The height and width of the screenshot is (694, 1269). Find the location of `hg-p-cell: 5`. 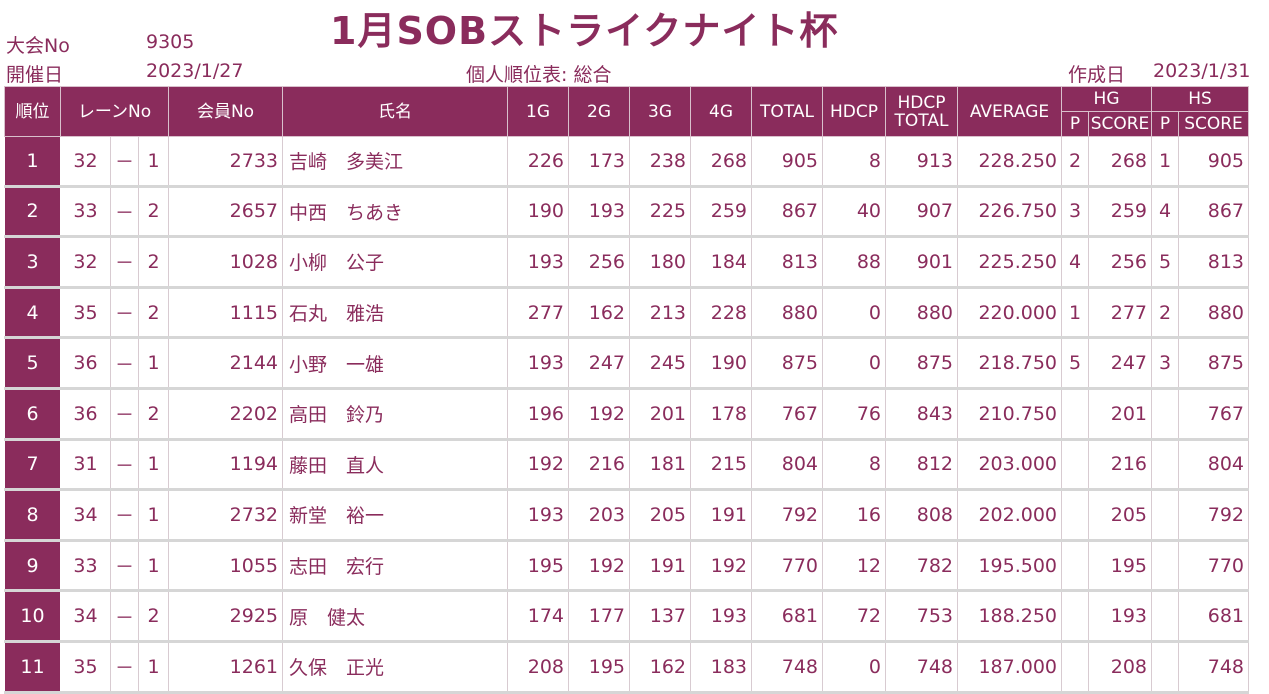

hg-p-cell: 5 is located at coordinates (1075, 363).